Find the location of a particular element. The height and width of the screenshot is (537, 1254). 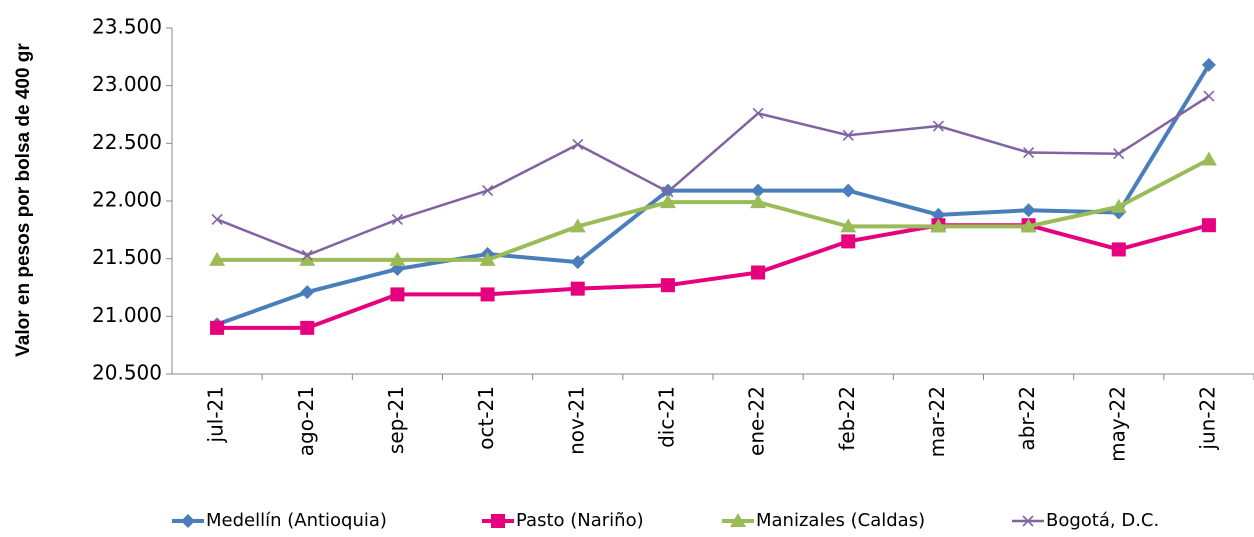

legend-item: Manizales (Caldas) is located at coordinates (823, 520).